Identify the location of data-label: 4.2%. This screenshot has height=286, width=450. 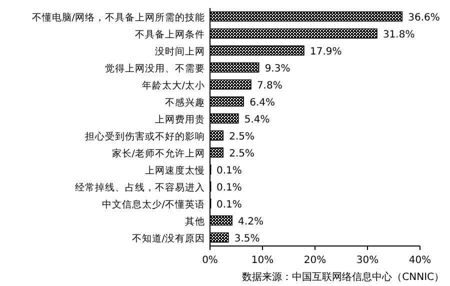
(251, 222).